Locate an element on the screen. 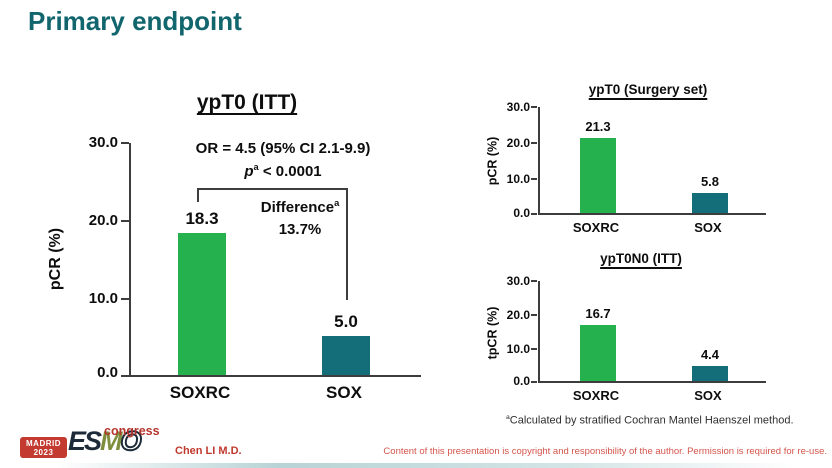 The width and height of the screenshot is (832, 468). surgery-xlabel-soxrc: SOXRC is located at coordinates (596, 227).